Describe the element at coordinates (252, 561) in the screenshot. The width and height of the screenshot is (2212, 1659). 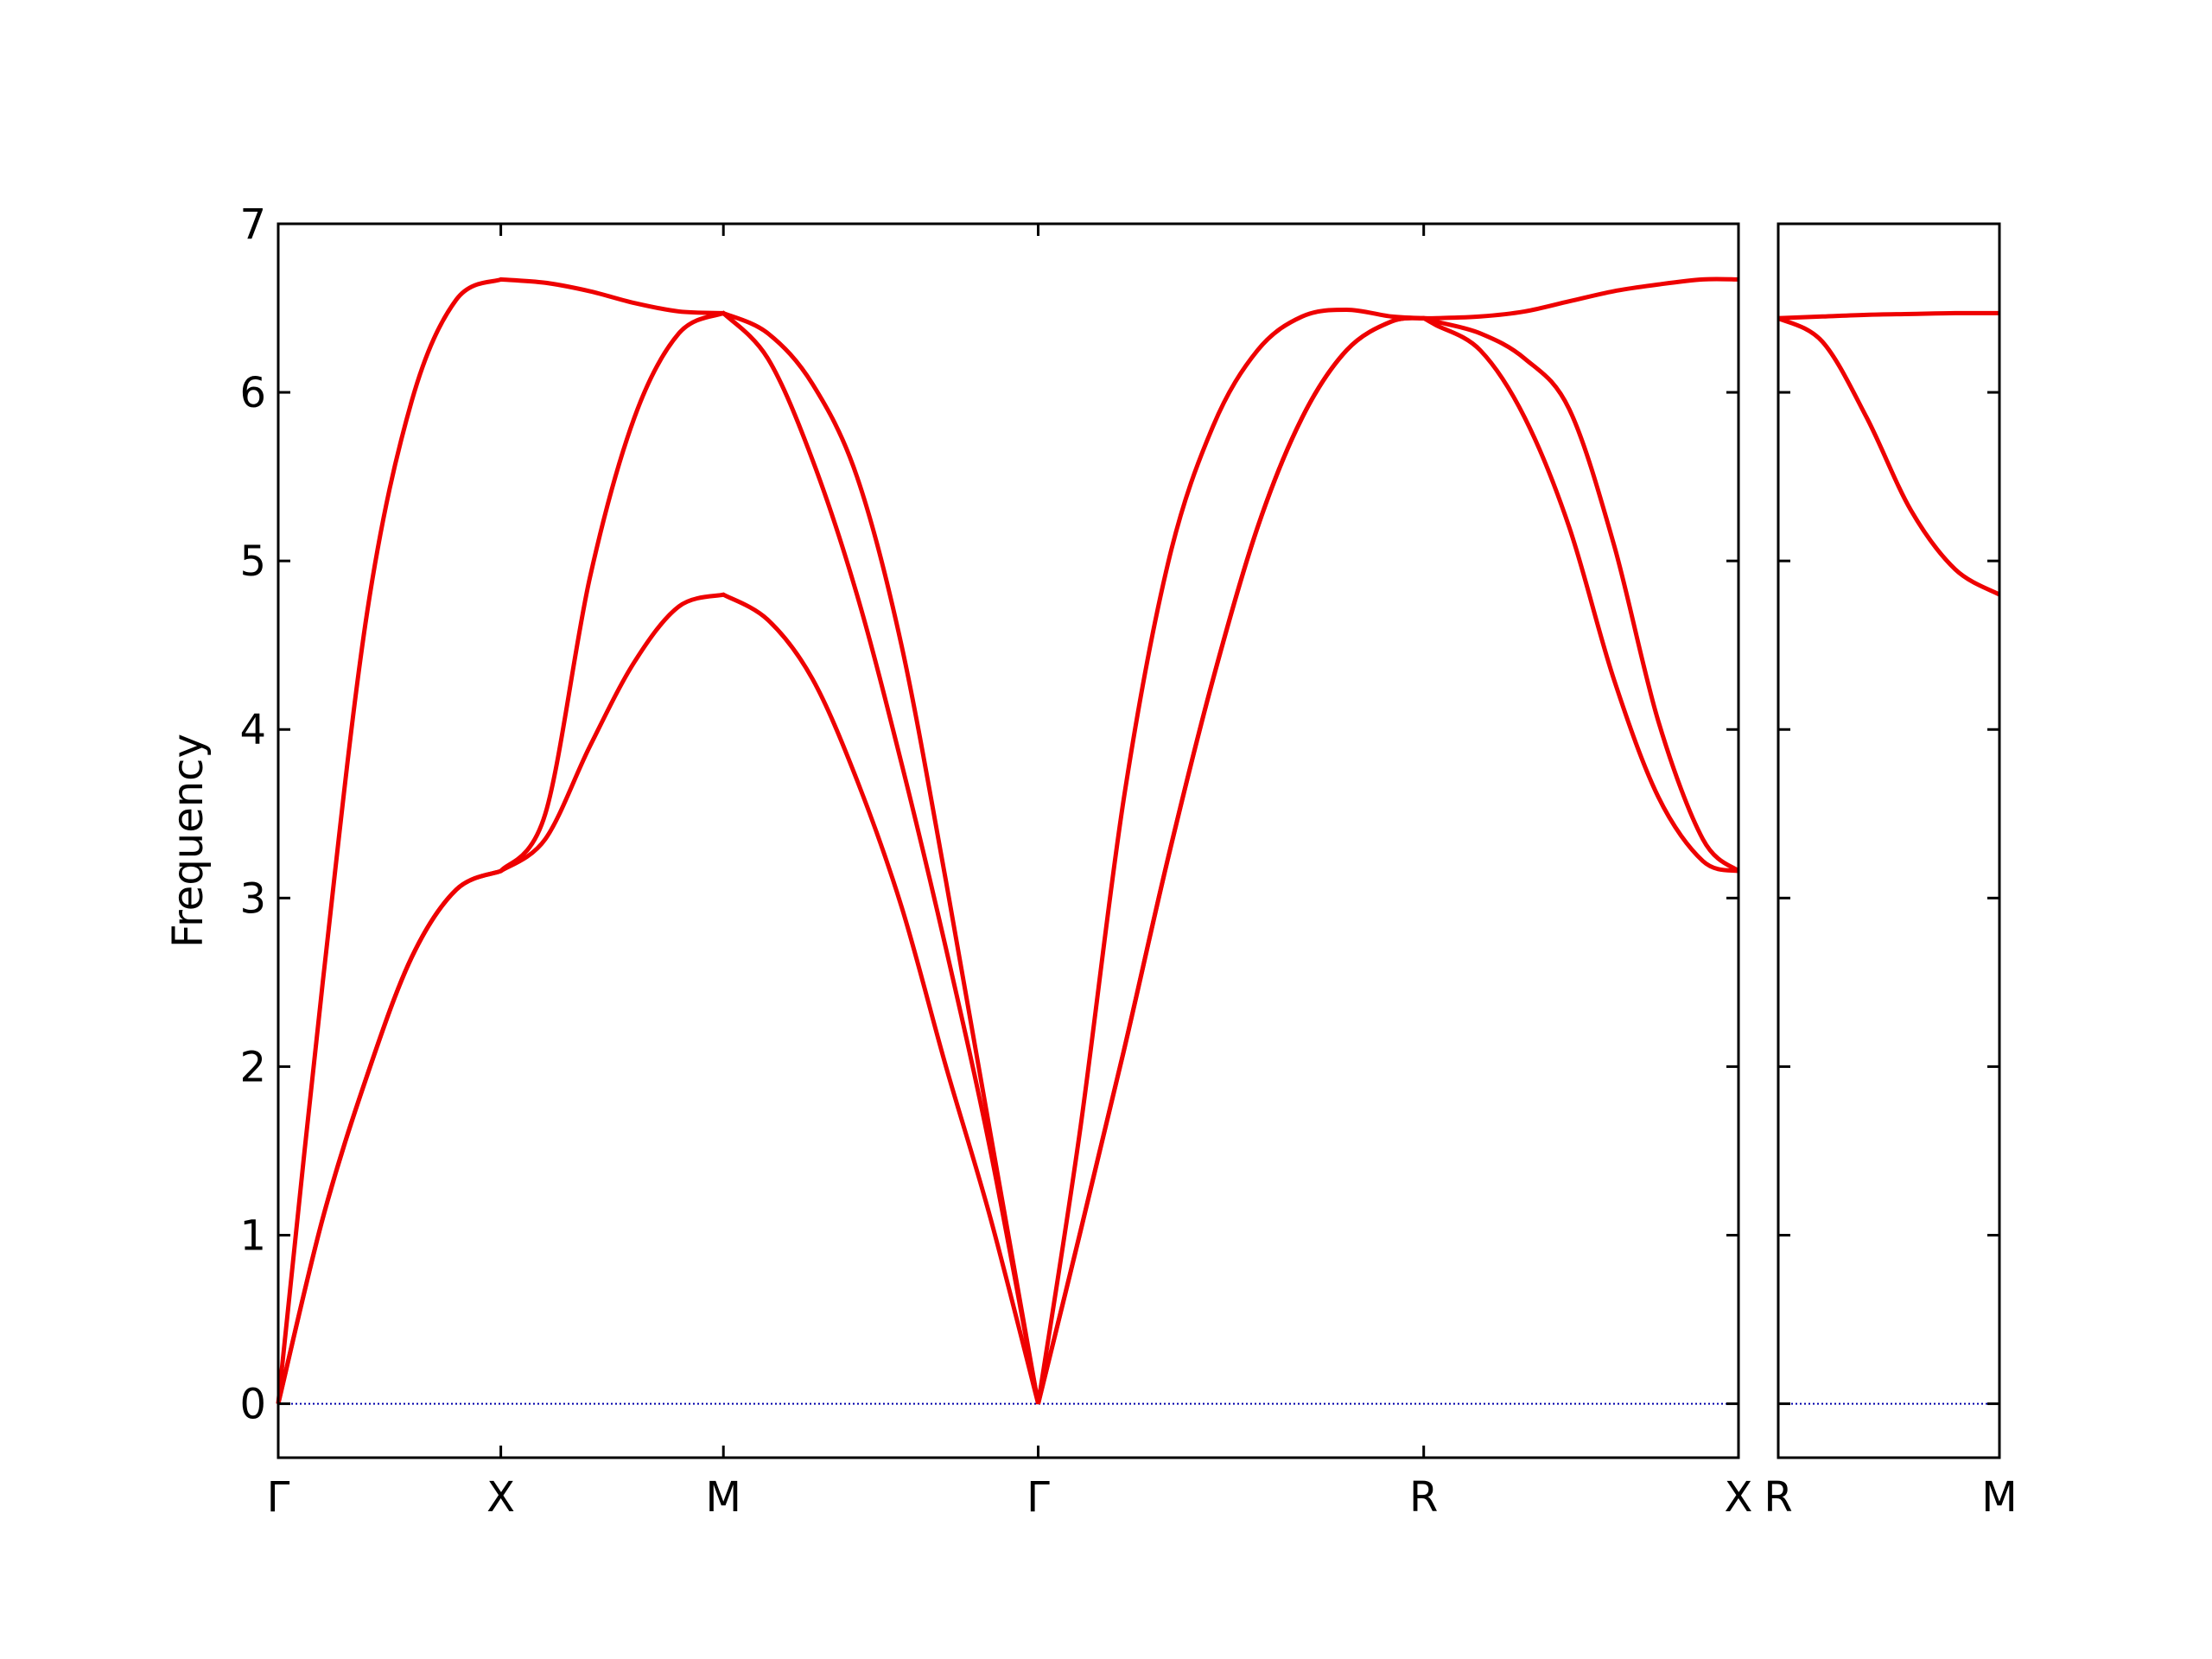
I see `y-tick-label: 5` at that location.